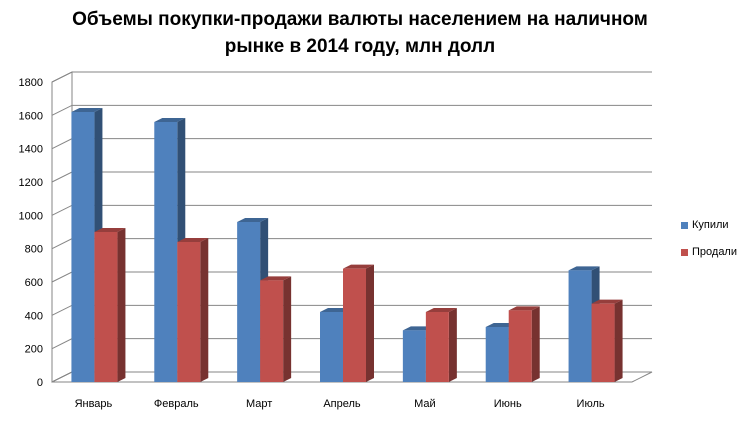 Image resolution: width=740 pixels, height=421 pixels. Describe the element at coordinates (31, 116) in the screenshot. I see `y-tick-label: 1600` at that location.